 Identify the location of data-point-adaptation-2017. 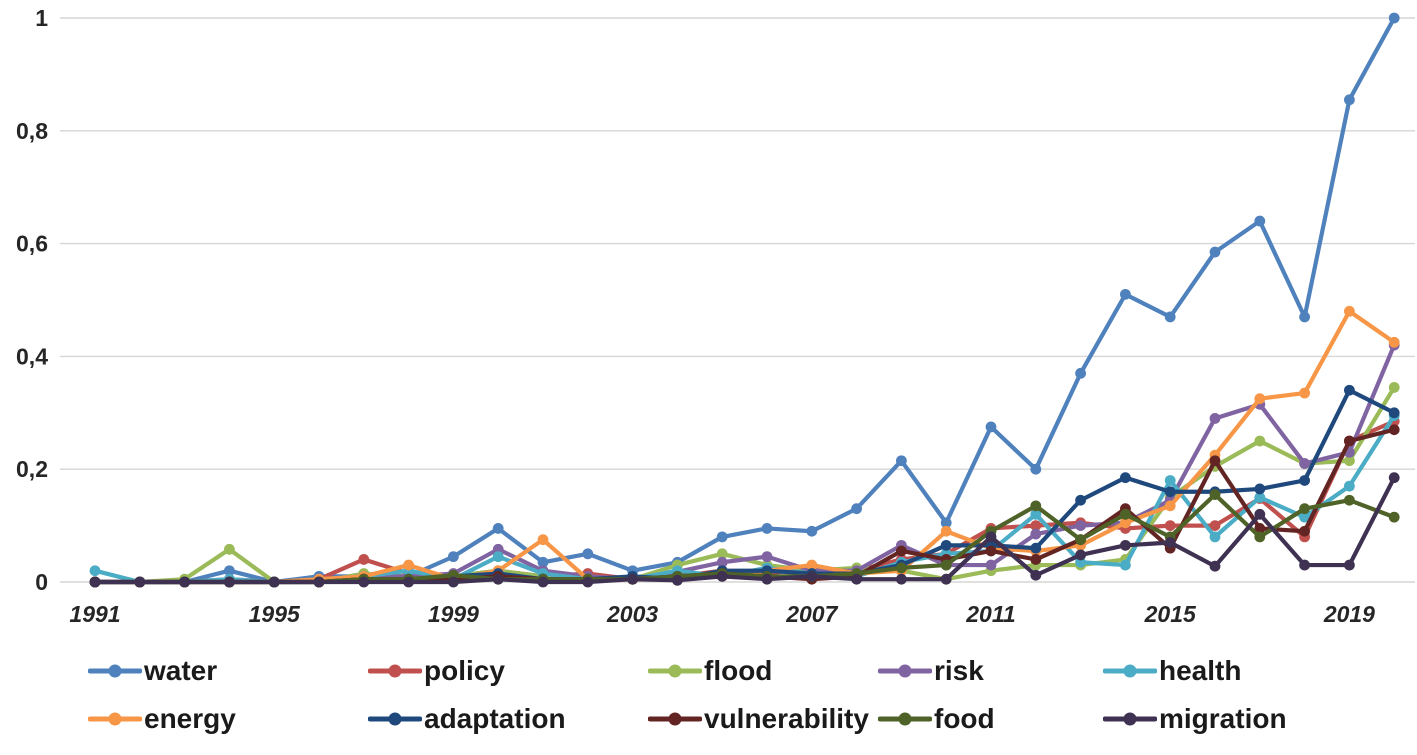
(1260, 489).